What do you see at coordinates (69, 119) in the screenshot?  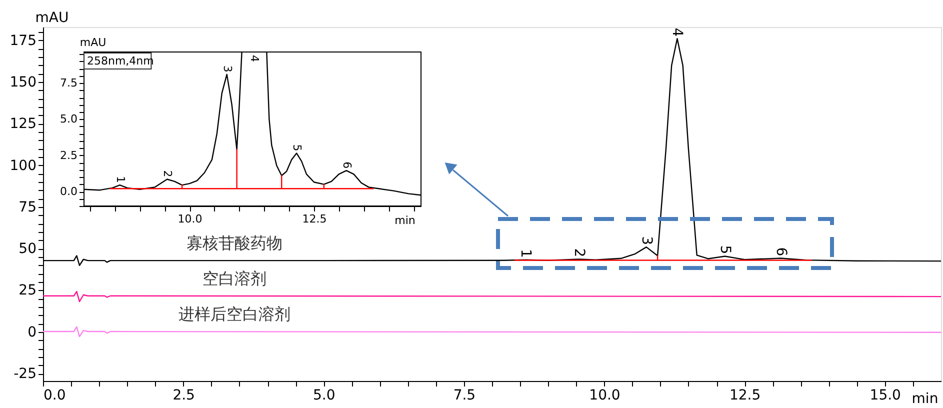 I see `y-tick-label: 5.0` at bounding box center [69, 119].